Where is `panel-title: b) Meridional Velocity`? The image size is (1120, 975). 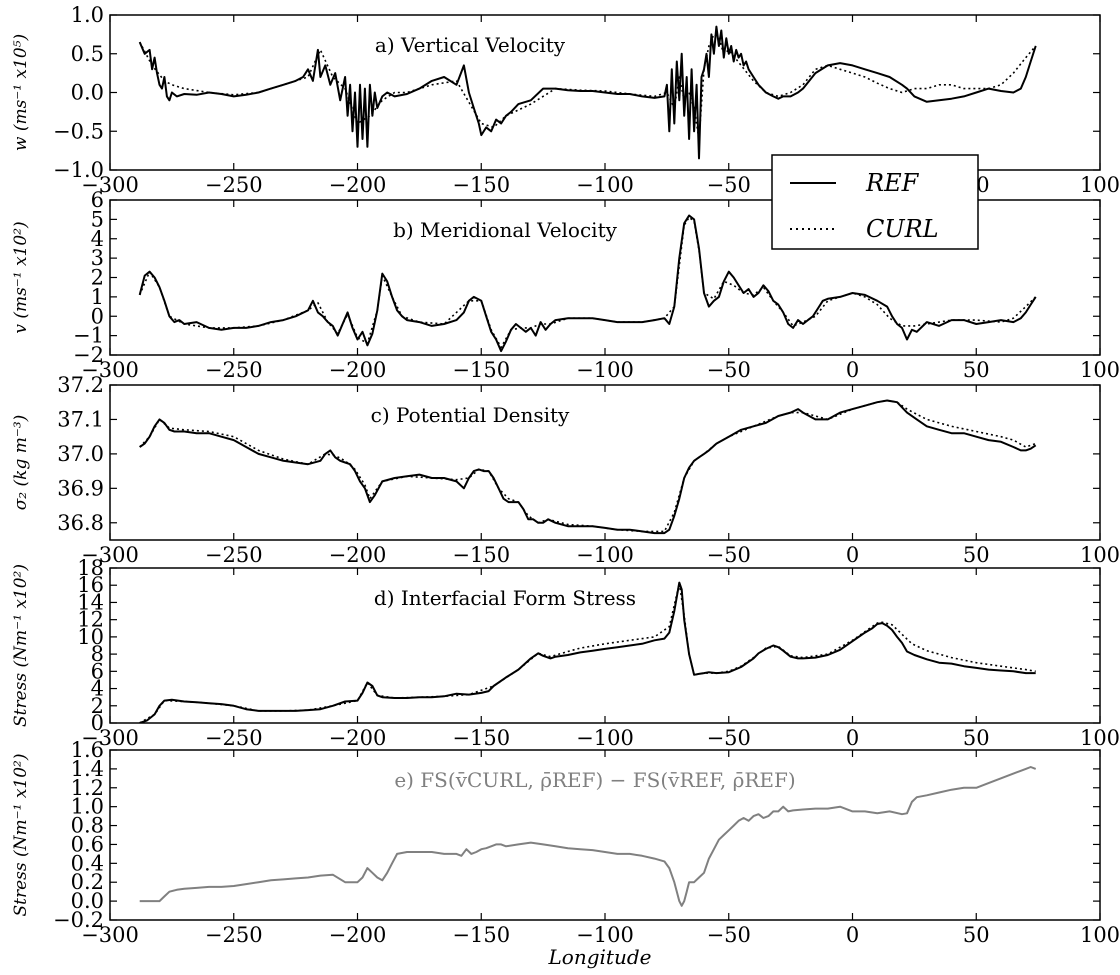 panel-title: b) Meridional Velocity is located at coordinates (505, 230).